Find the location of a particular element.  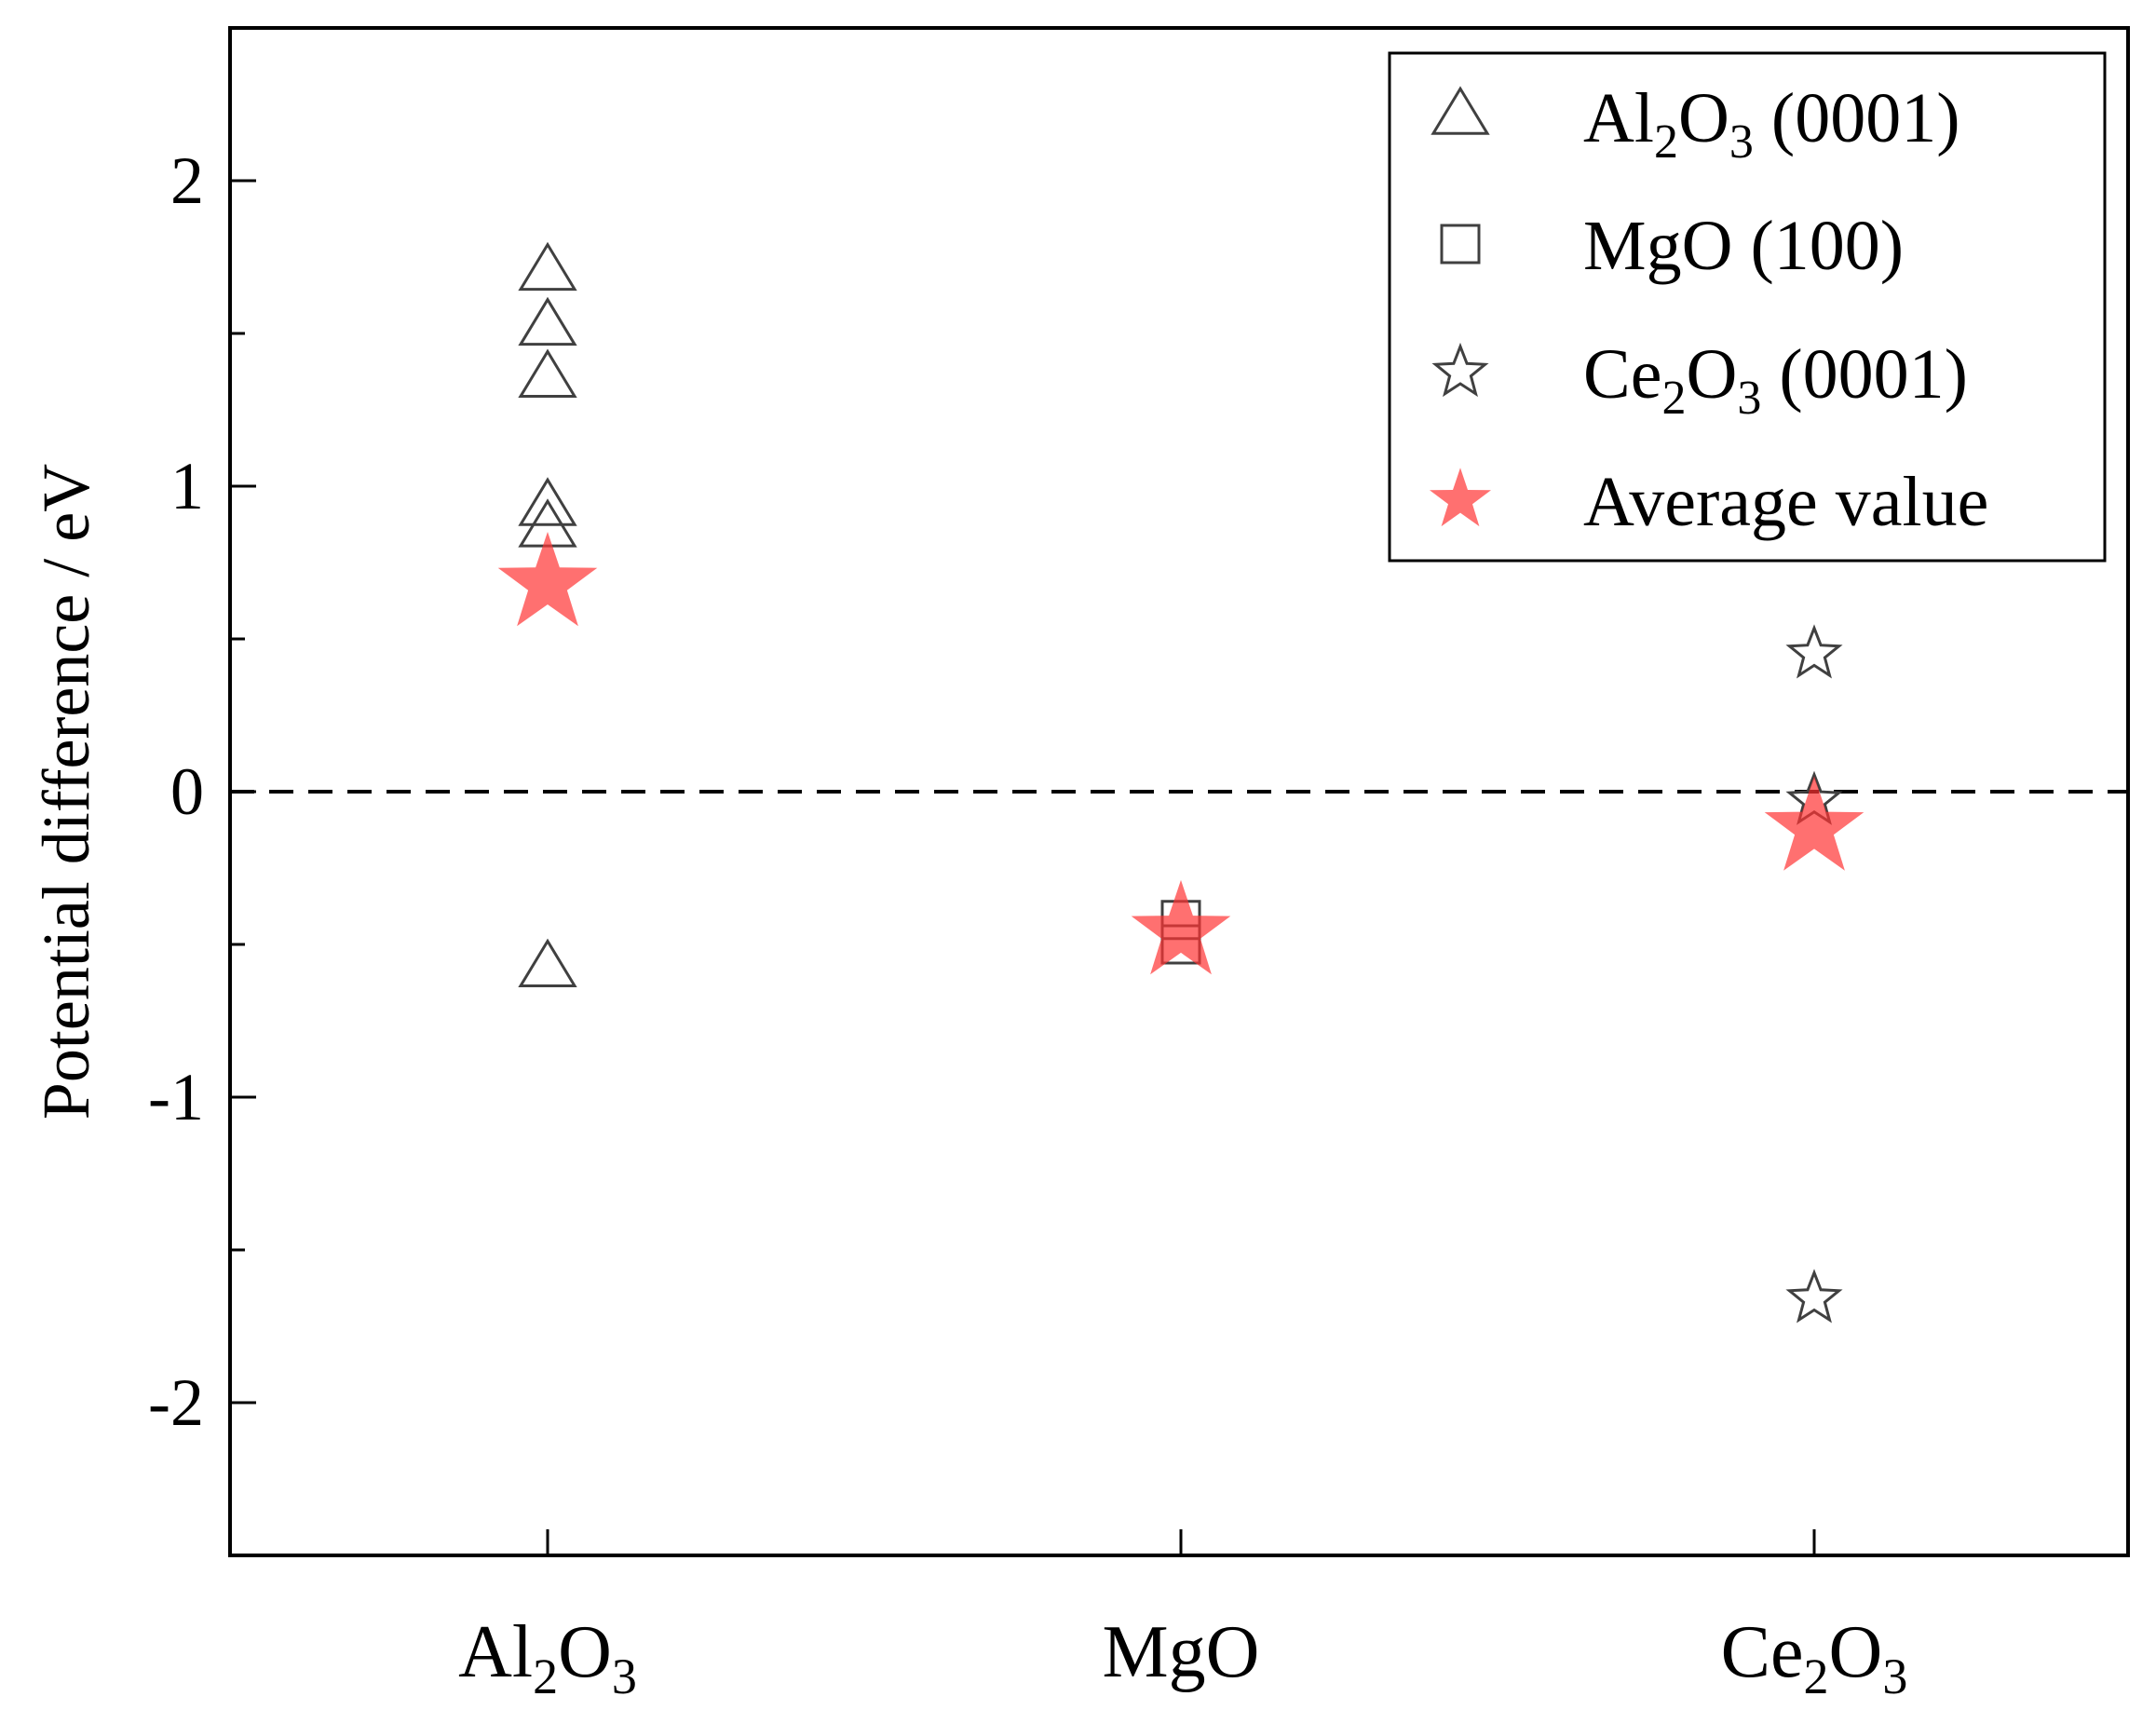

y-tick-label: 1 is located at coordinates (187, 486).